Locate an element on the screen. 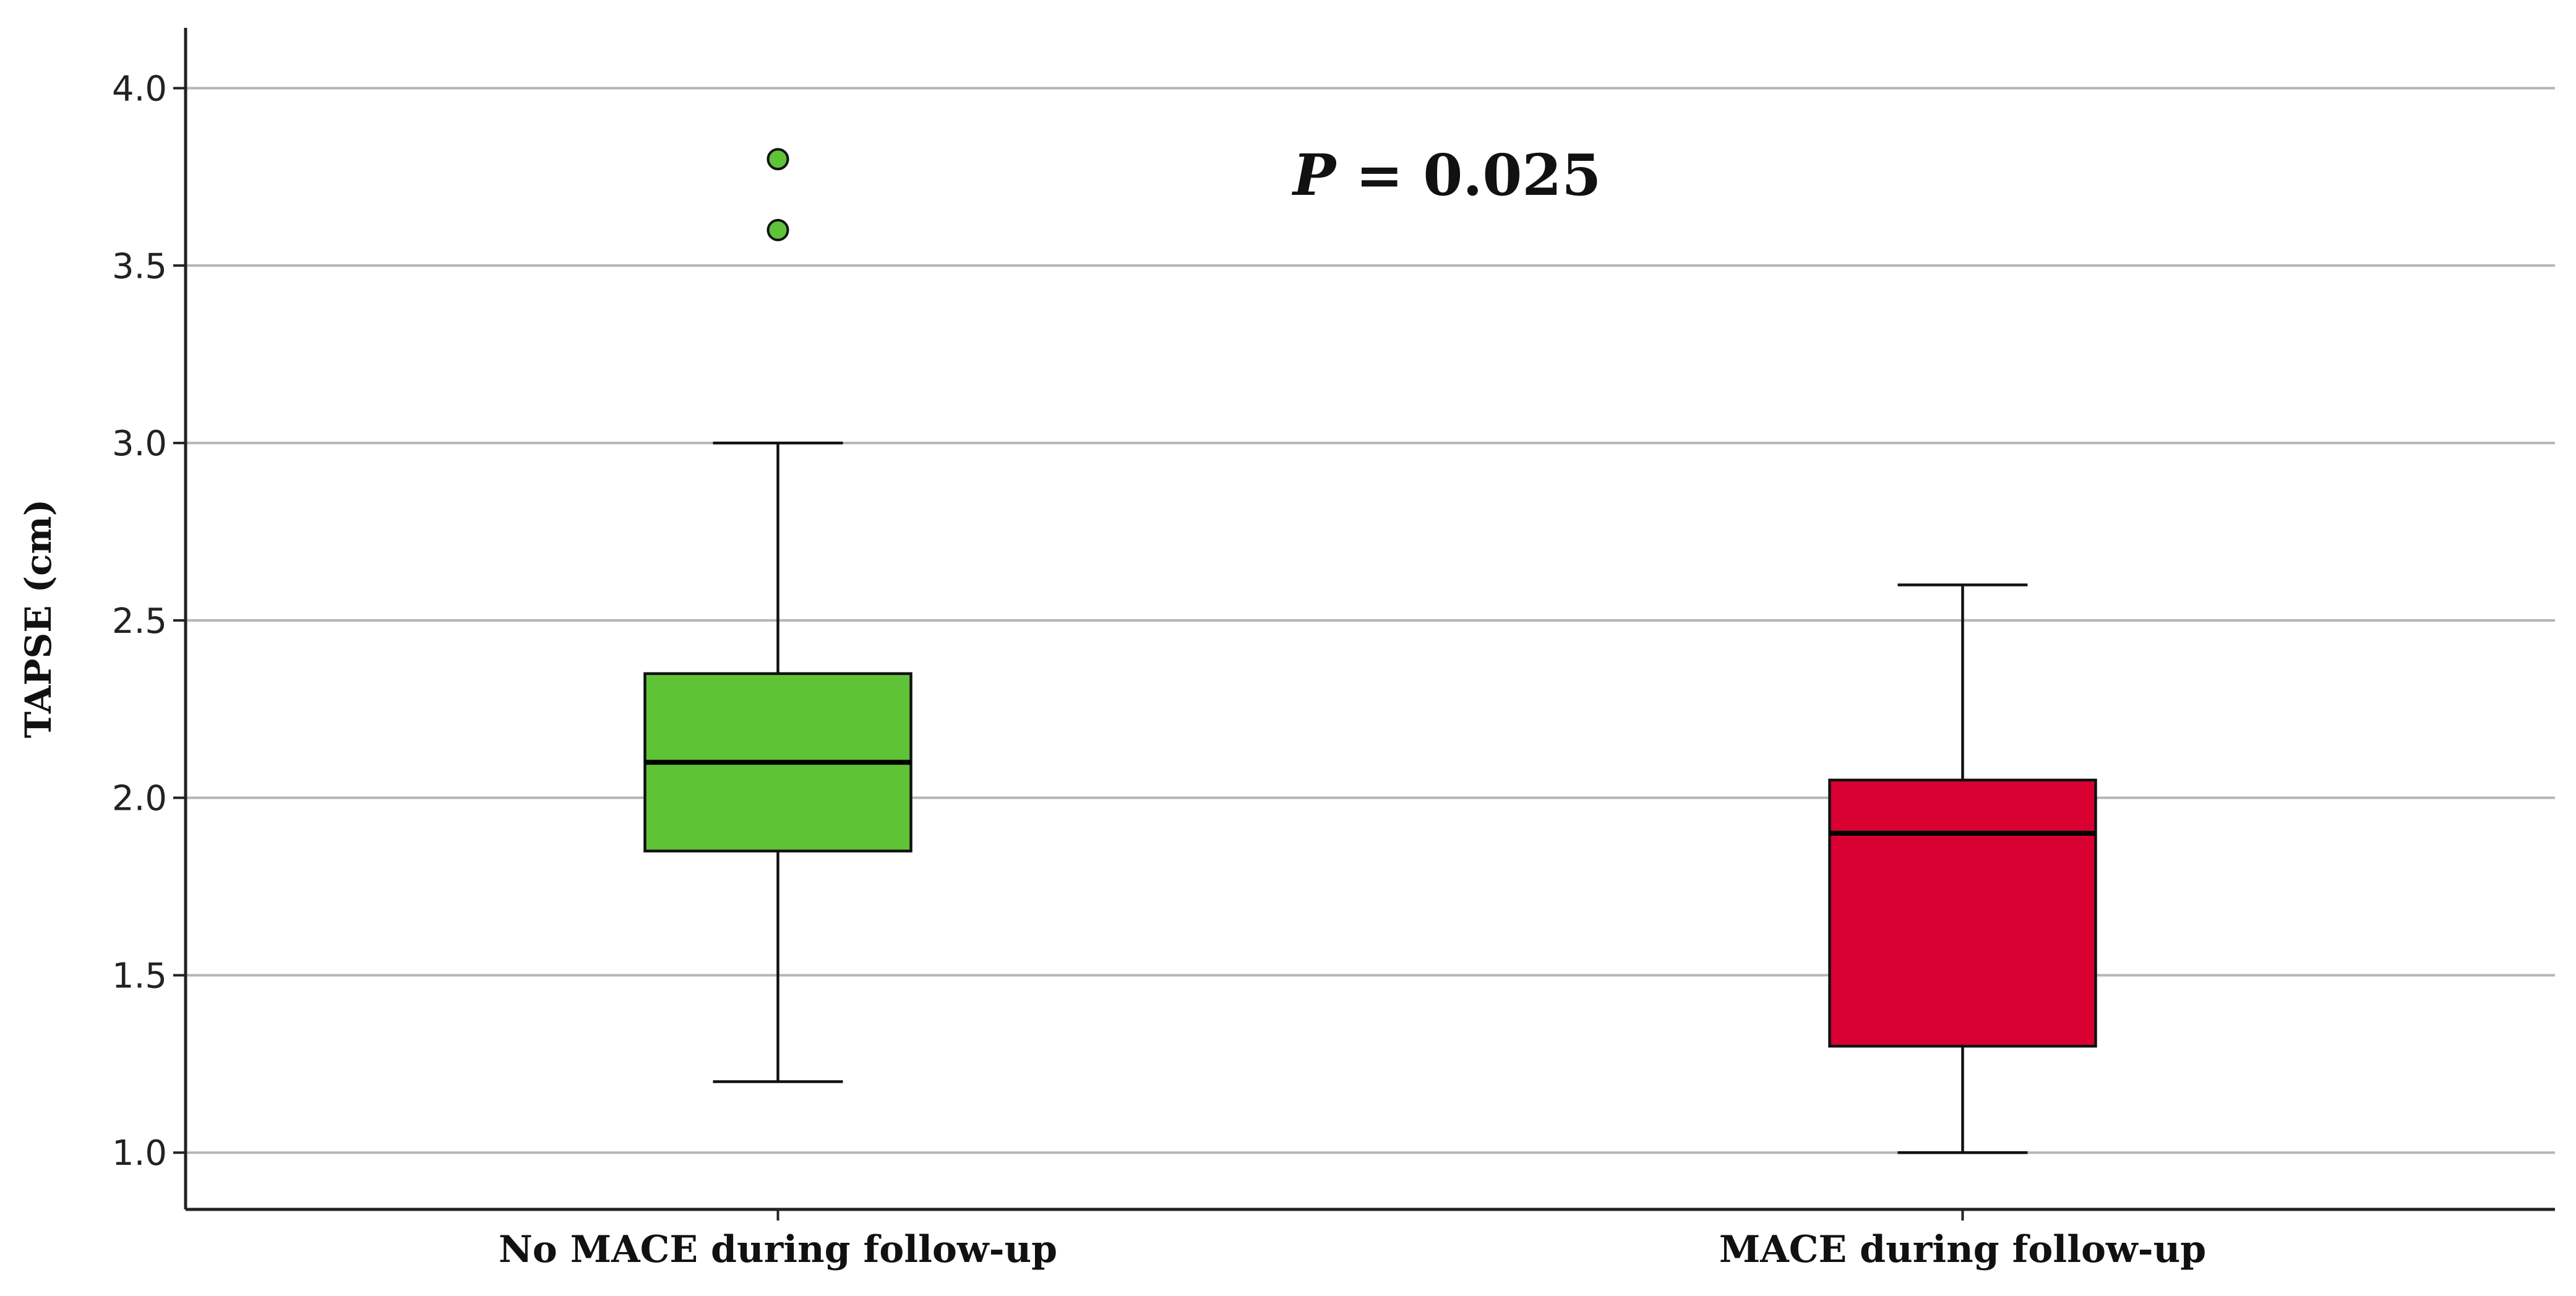 The image size is (2576, 1296). p-value-annotation: P = 0.025 is located at coordinates (1446, 175).